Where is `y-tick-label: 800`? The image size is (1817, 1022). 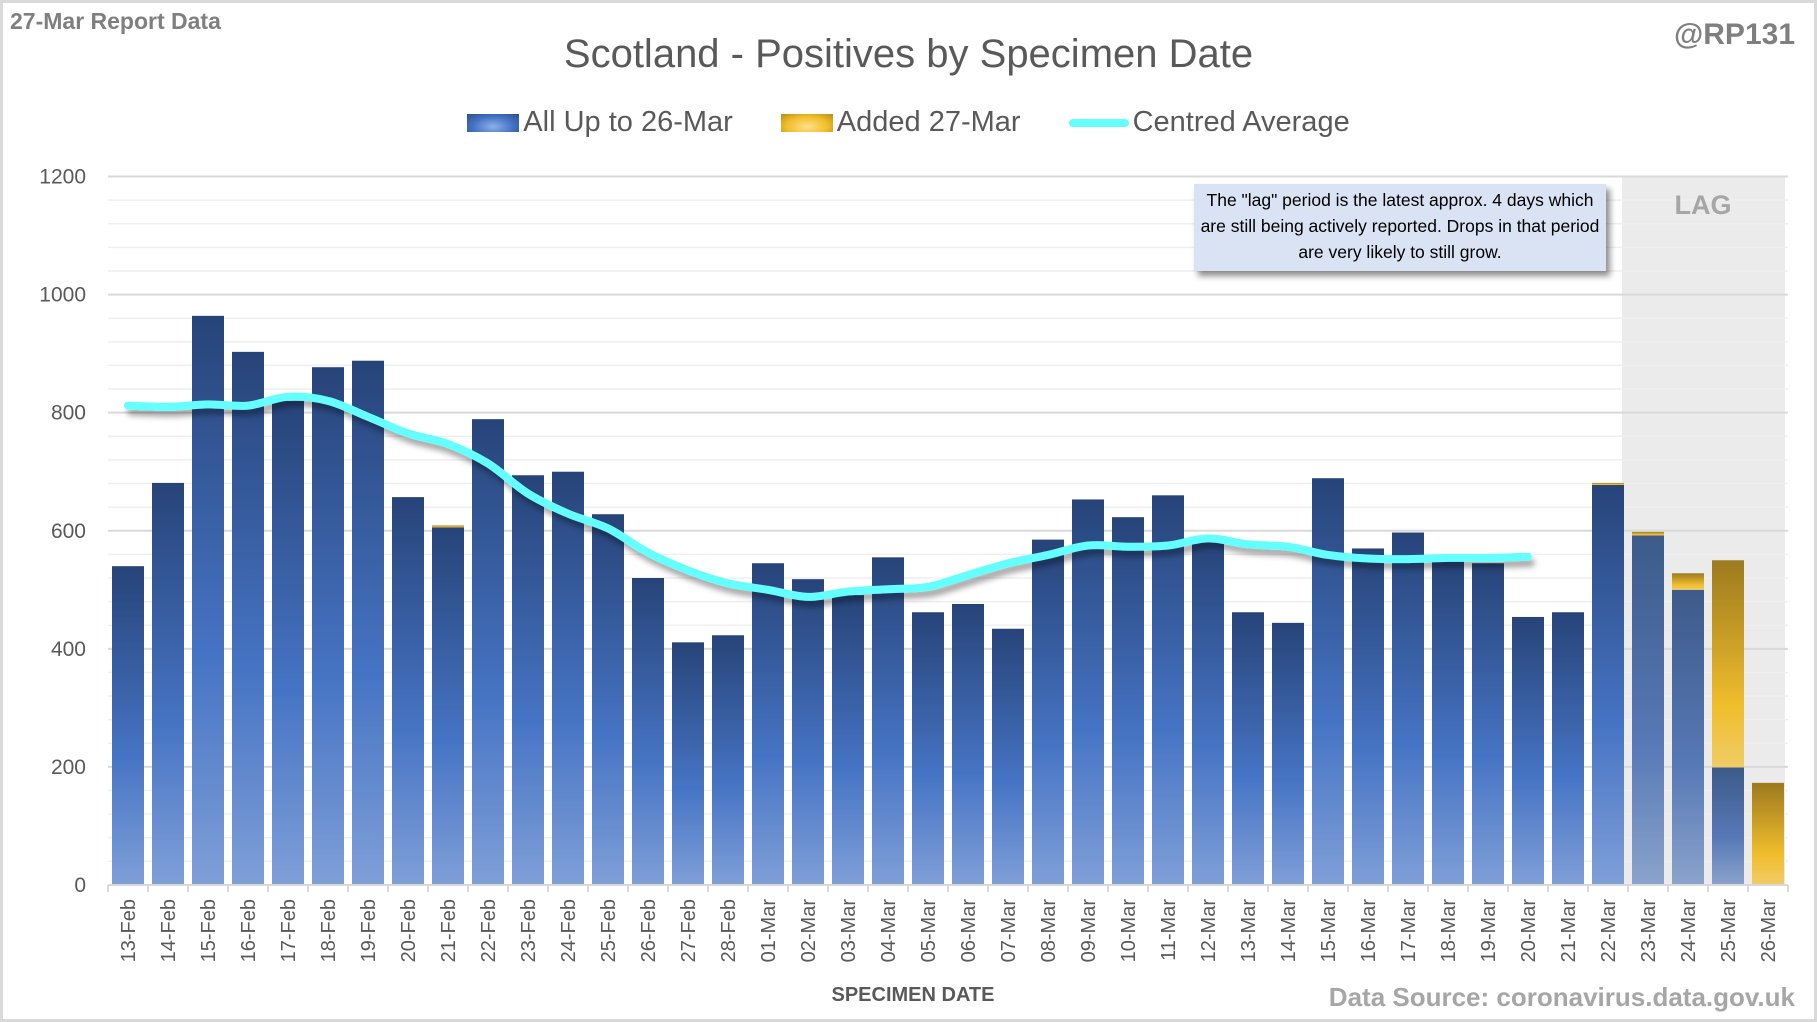 y-tick-label: 800 is located at coordinates (68, 413).